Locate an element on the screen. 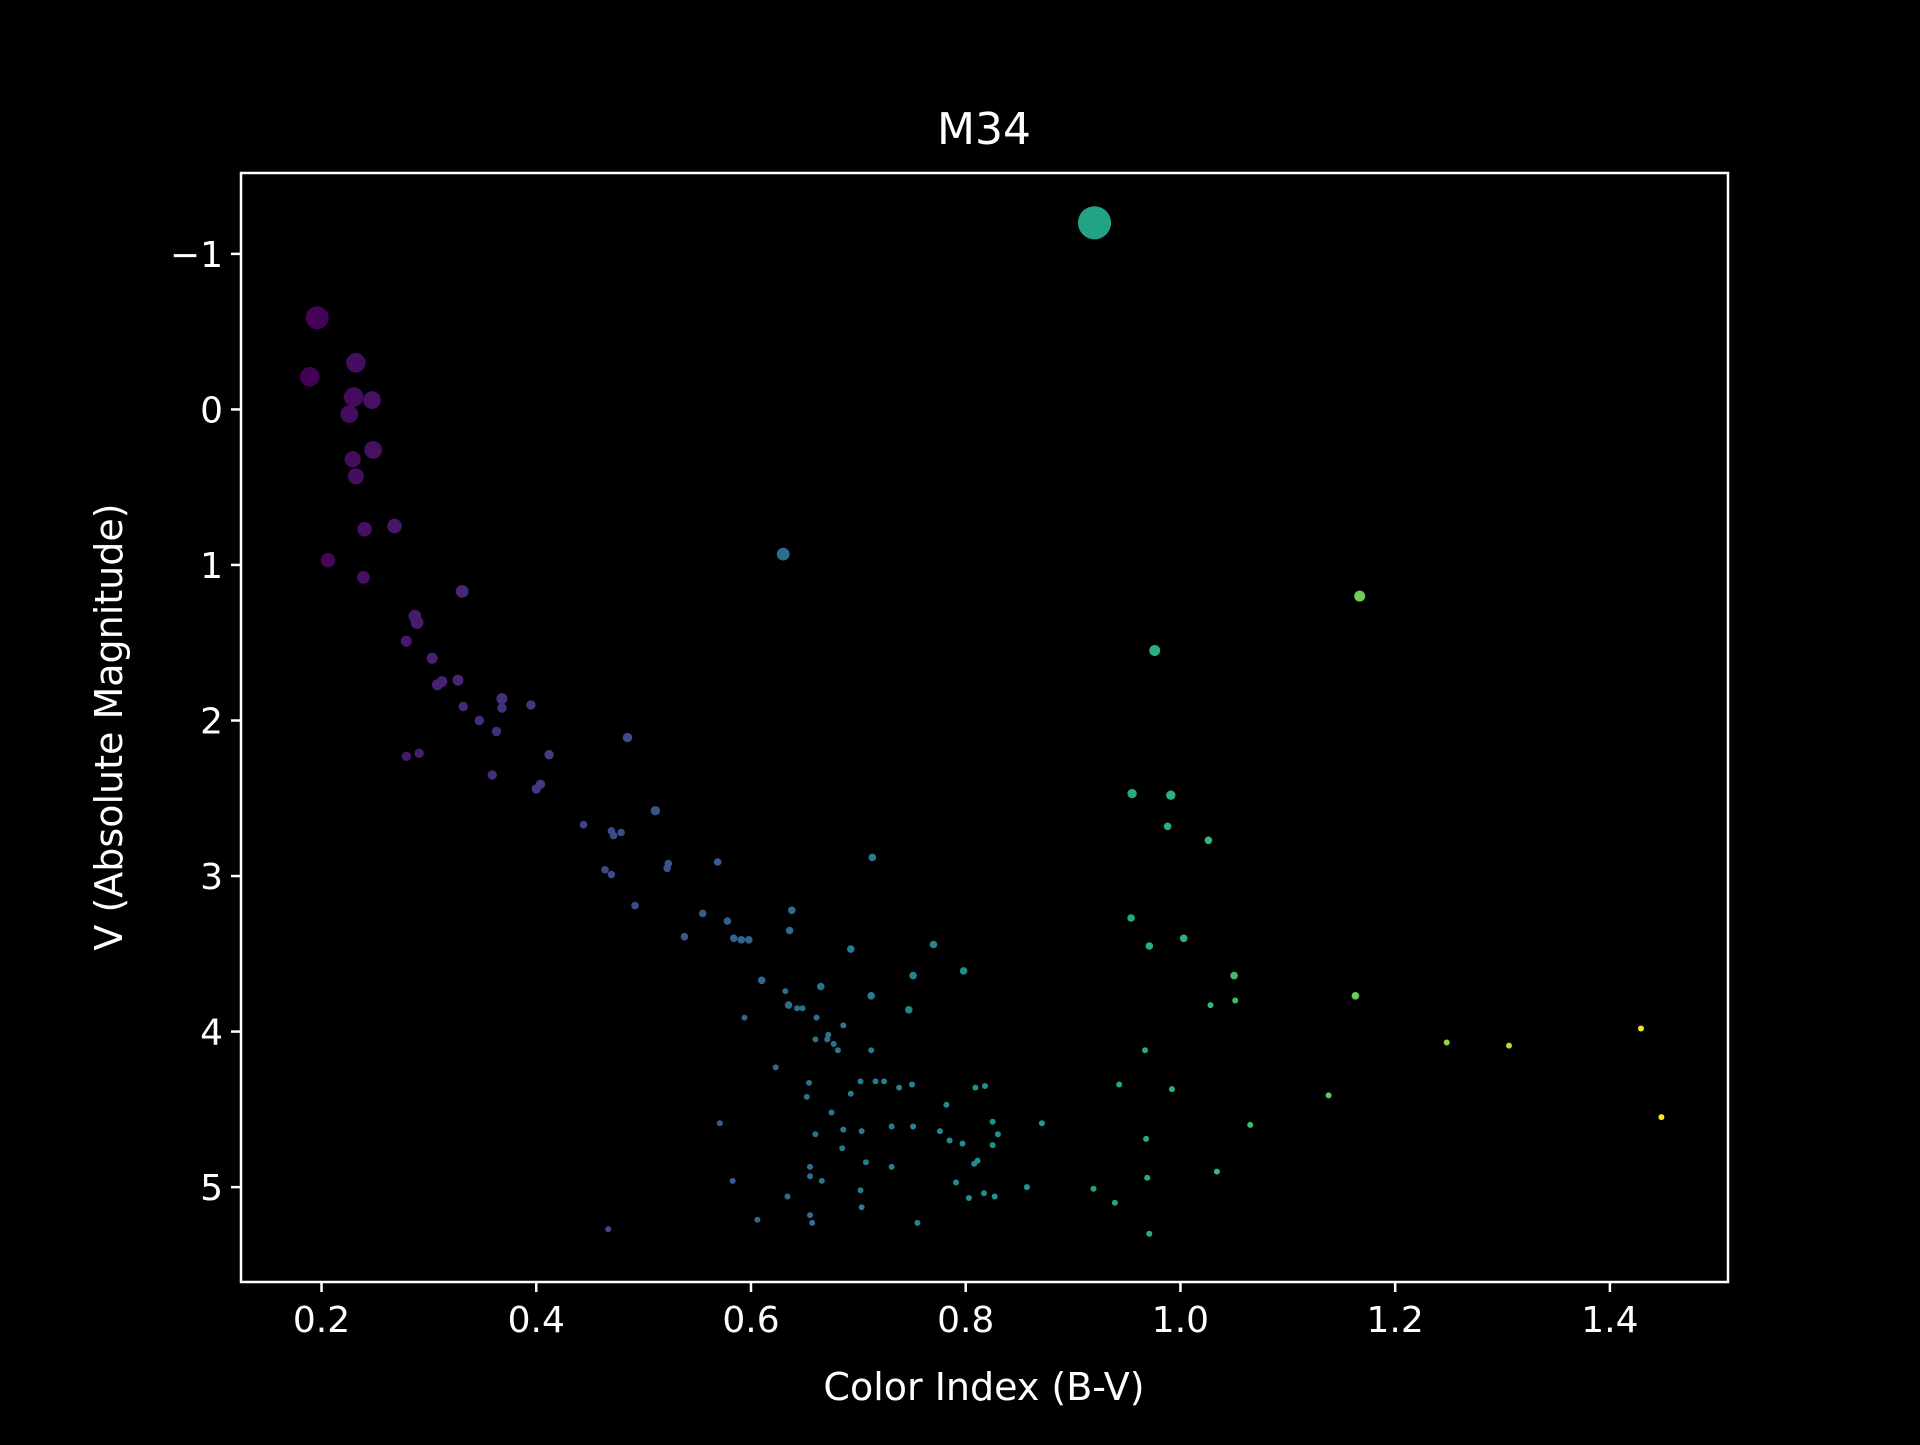 This screenshot has width=1920, height=1445. x-axis: 0.2 0.4 0.6 0.8 1.0 1.2 1.4 is located at coordinates (966, 1311).